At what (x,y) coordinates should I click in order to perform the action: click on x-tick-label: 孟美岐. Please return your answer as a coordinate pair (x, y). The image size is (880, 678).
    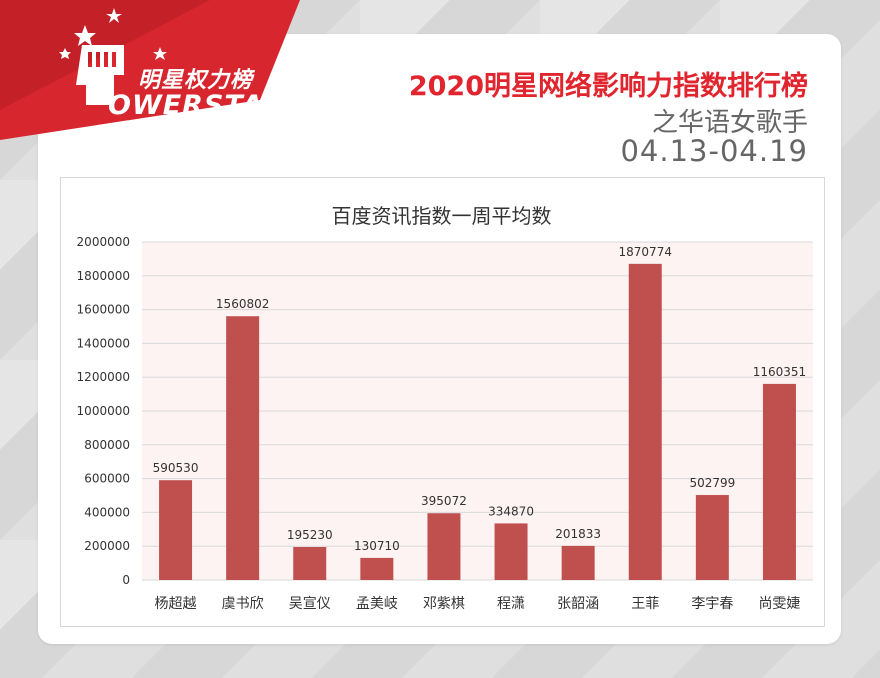
    Looking at the image, I should click on (377, 604).